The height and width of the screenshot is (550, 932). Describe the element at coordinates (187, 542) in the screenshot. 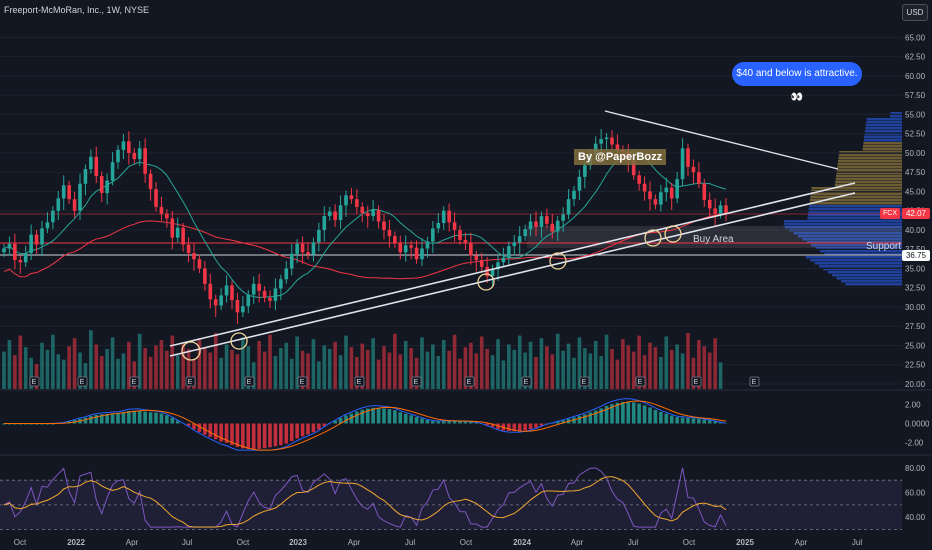

I see `time-tick-label: Jul` at that location.